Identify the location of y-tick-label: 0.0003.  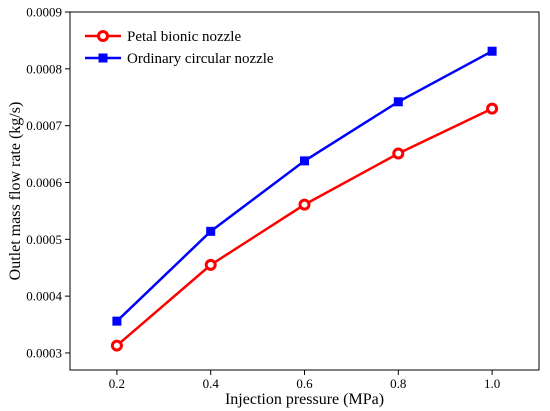
(44, 352).